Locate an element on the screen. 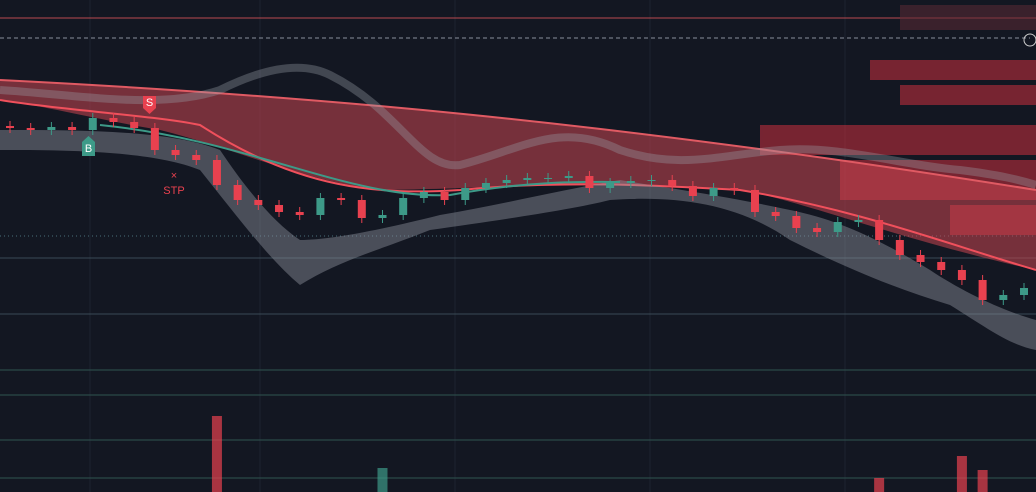 The image size is (1036, 492). marker-label: B is located at coordinates (88, 149).